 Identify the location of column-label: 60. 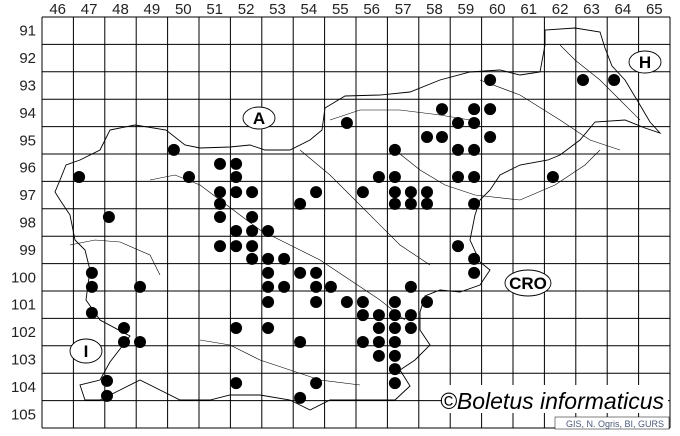
(497, 9).